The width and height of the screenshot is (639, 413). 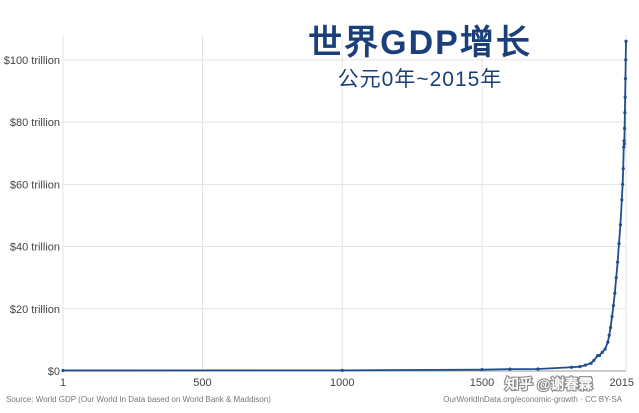 What do you see at coordinates (342, 383) in the screenshot?
I see `x-tick-label: 1000` at bounding box center [342, 383].